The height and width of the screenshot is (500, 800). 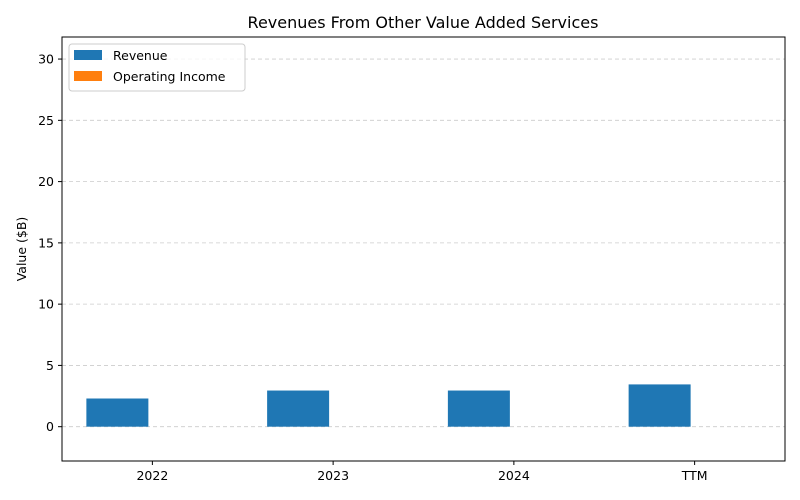 What do you see at coordinates (423, 22) in the screenshot?
I see `chart-title: Revenues From Other Value Added Services` at bounding box center [423, 22].